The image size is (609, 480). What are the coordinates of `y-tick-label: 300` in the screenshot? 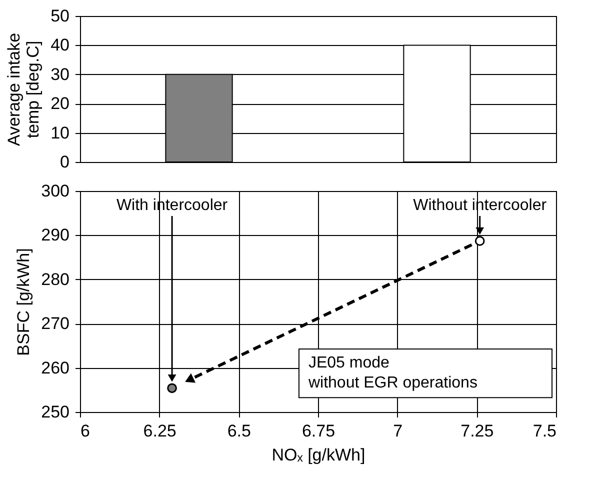 It's located at (55, 191).